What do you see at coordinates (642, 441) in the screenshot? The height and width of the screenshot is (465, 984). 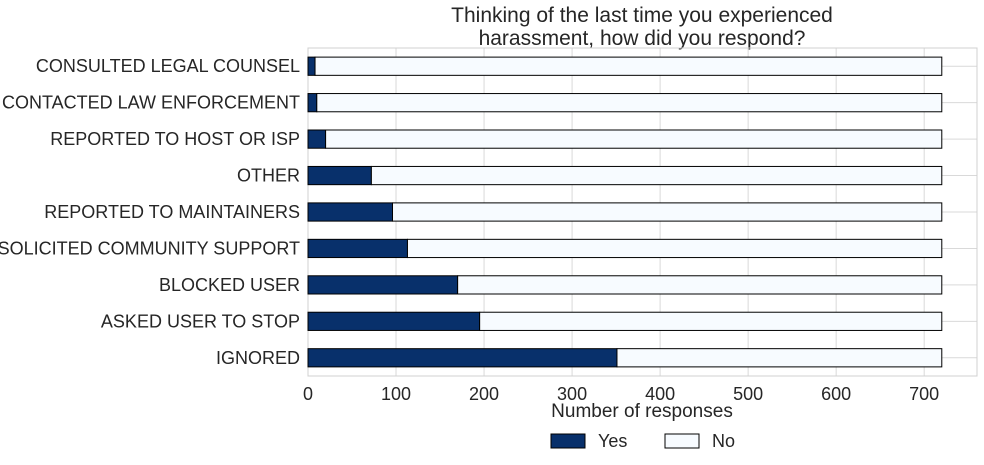 I see `legend: Yes No` at bounding box center [642, 441].